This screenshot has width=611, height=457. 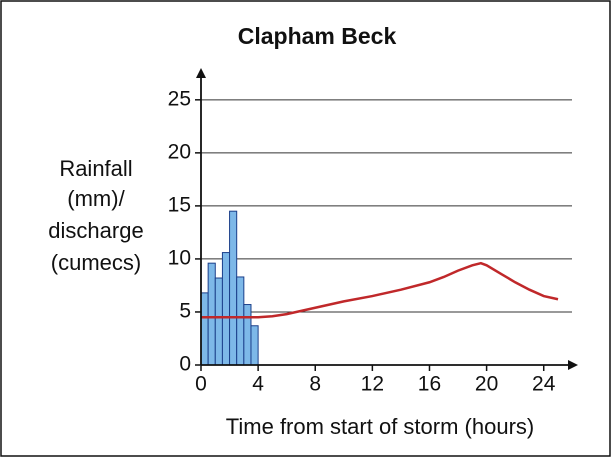 I want to click on y-tick-label: 25, so click(x=179, y=98).